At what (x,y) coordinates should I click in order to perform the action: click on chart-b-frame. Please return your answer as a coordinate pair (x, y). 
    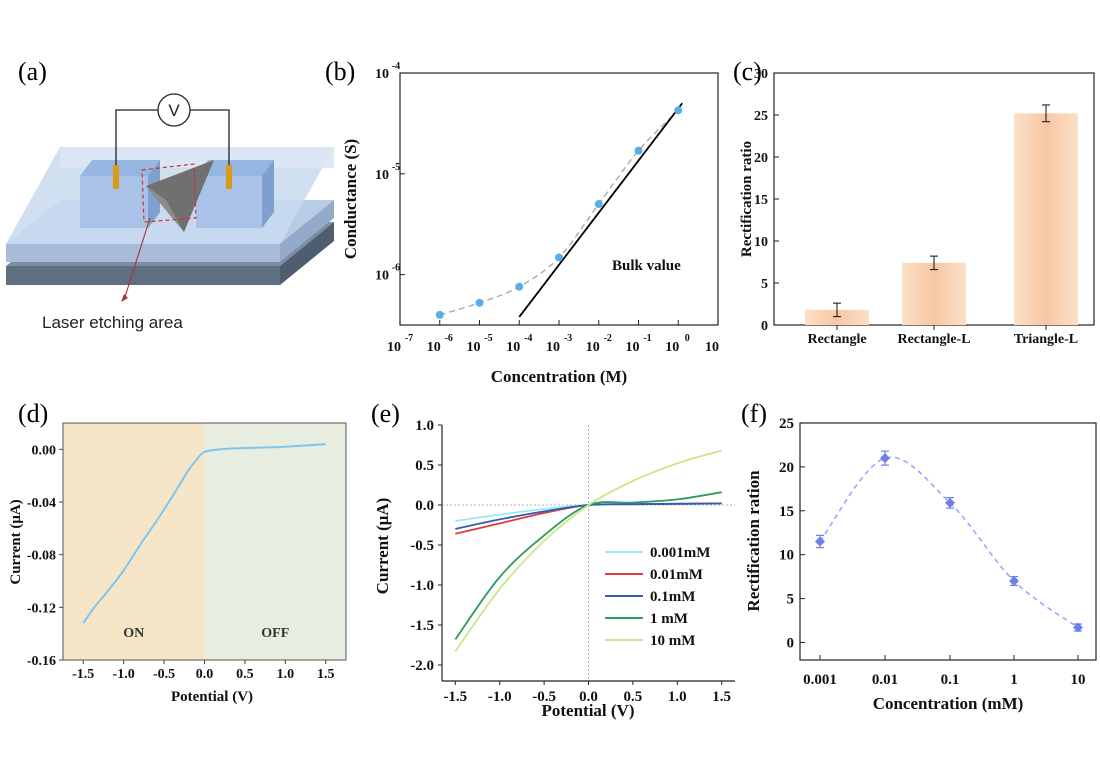
    Looking at the image, I should click on (559, 199).